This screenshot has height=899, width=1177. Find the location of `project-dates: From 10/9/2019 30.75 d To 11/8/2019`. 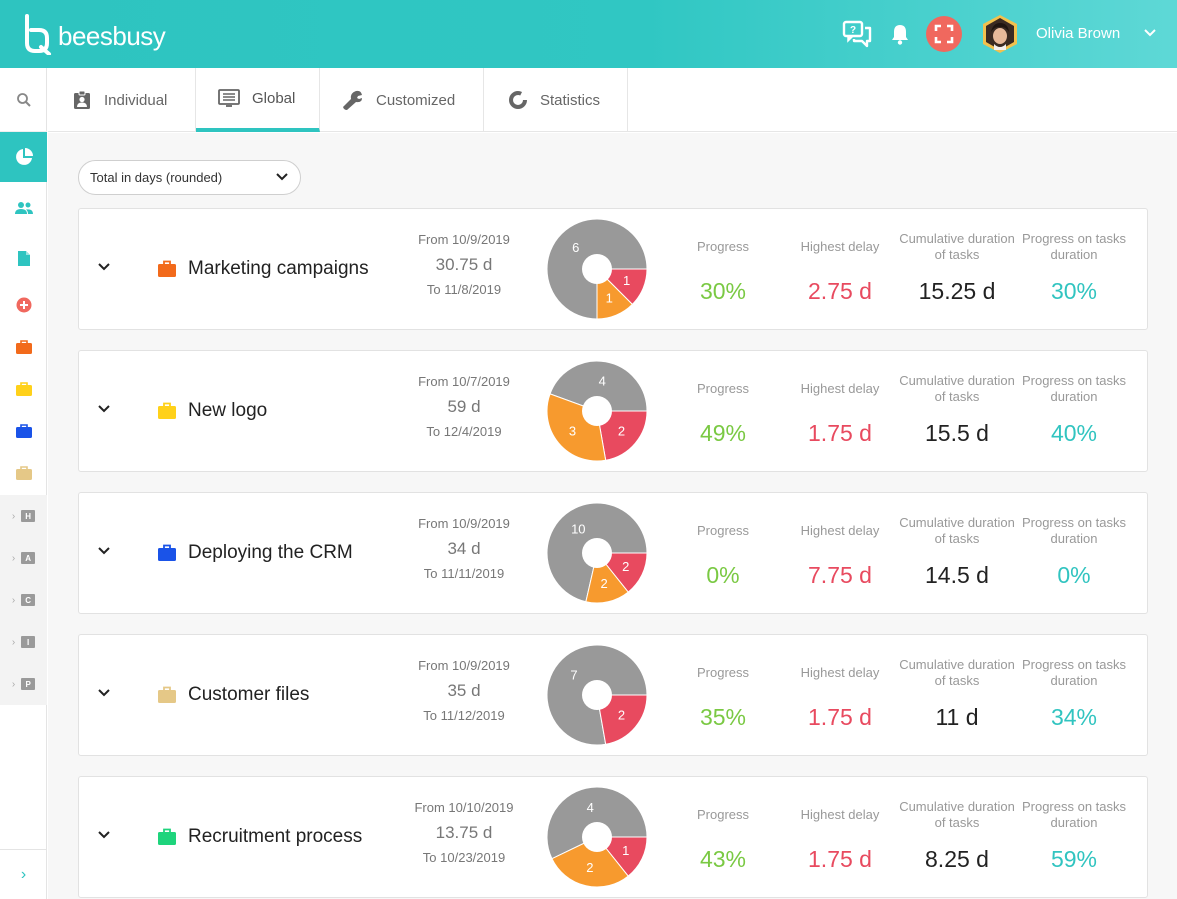

project-dates: From 10/9/2019 30.75 d To 11/8/2019 is located at coordinates (464, 265).